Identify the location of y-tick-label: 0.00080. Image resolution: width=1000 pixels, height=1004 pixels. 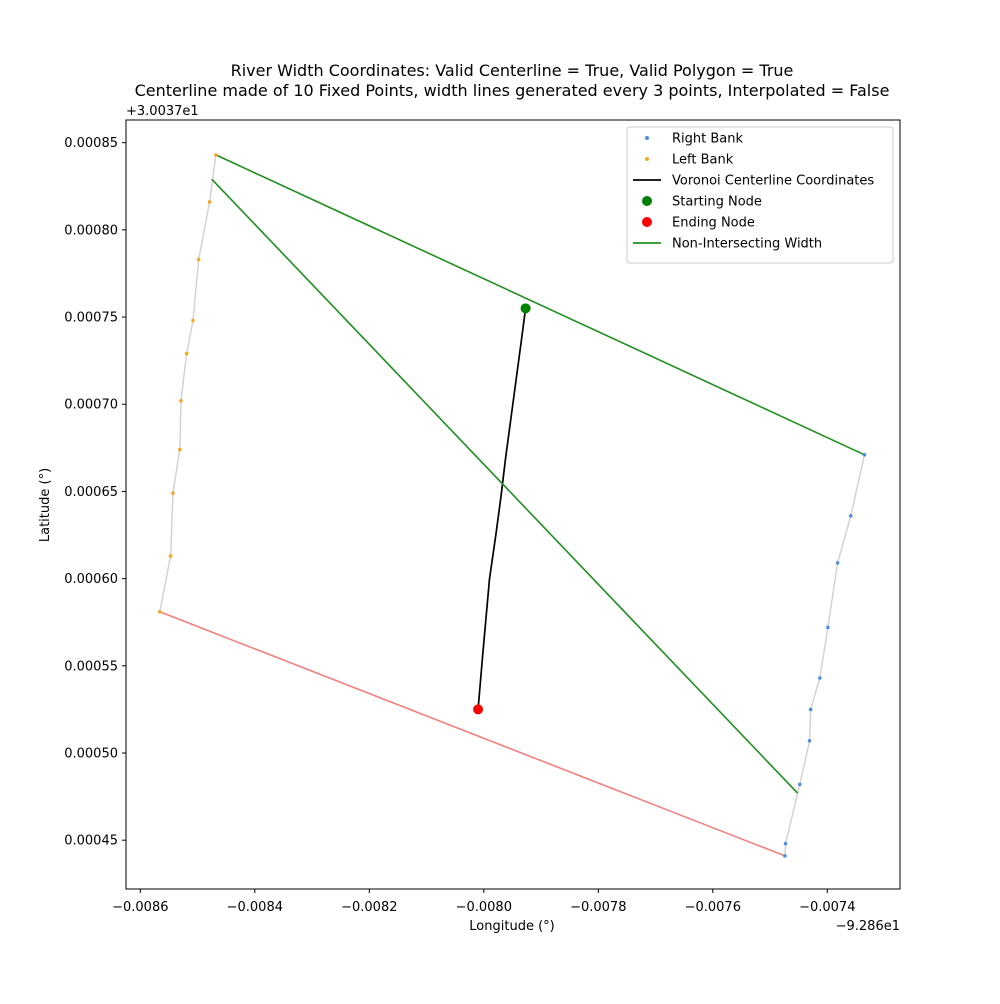
(91, 230).